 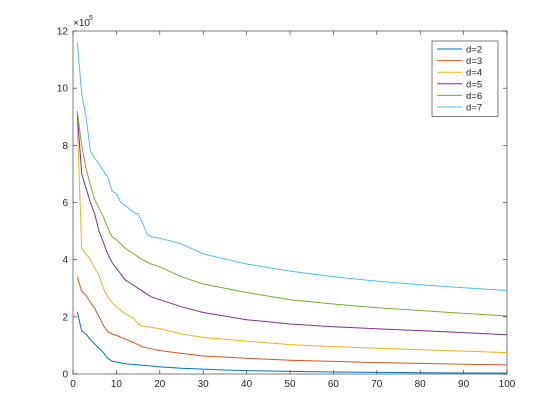 What do you see at coordinates (204, 384) in the screenshot?
I see `x-tick-label: 30` at bounding box center [204, 384].